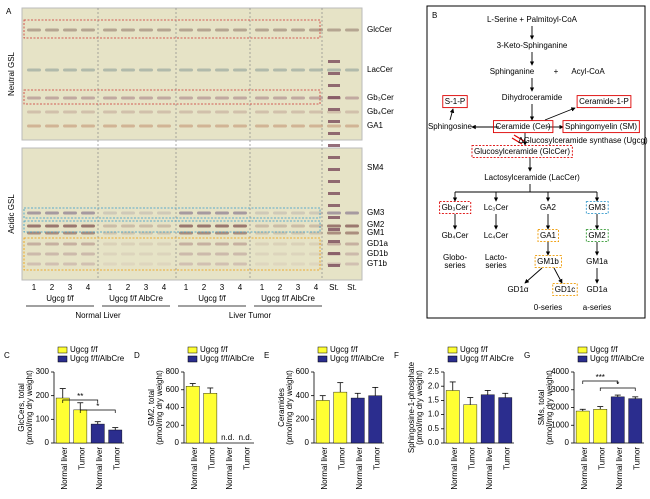 The width and height of the screenshot is (650, 499). What do you see at coordinates (604, 101) in the screenshot?
I see `pathway-node: Ceramide-1-P` at bounding box center [604, 101].